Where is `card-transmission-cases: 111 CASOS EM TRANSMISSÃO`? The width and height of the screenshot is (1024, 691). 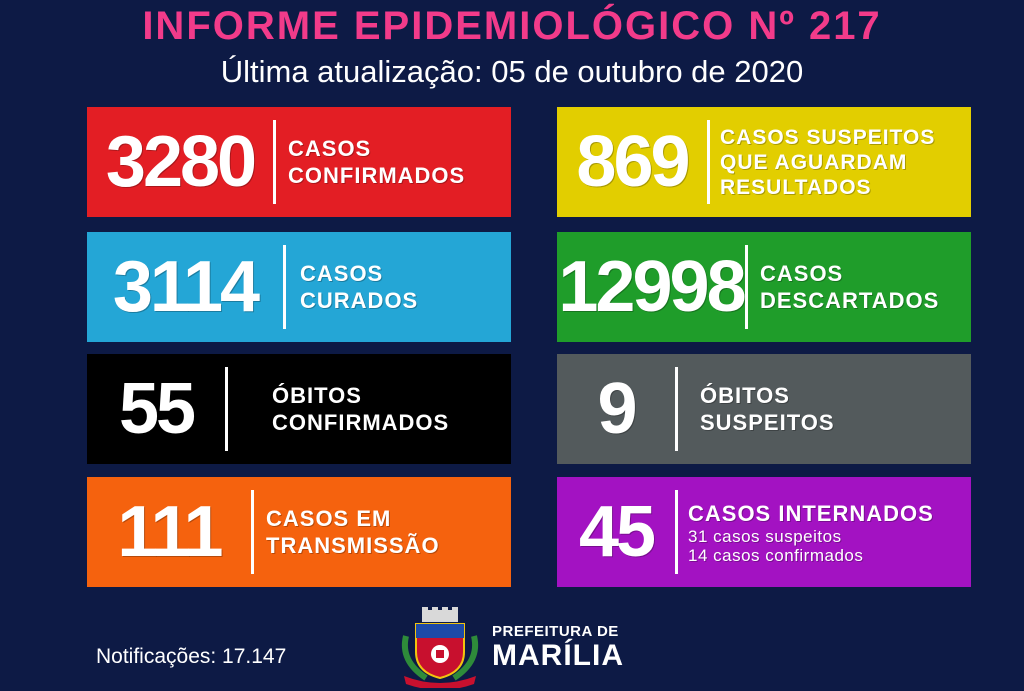
card-transmission-cases: 111 CASOS EM TRANSMISSÃO is located at coordinates (299, 532).